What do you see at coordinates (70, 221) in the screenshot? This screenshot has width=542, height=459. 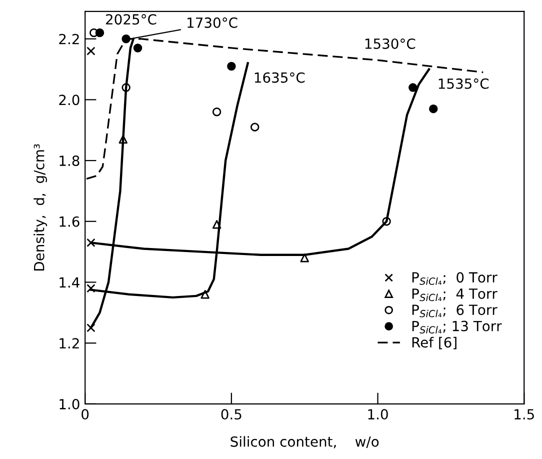 I see `y-tick-label: 1.6` at bounding box center [70, 221].